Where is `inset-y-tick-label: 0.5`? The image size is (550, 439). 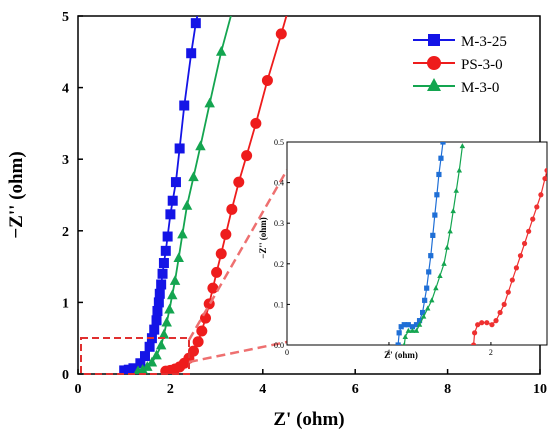
inset-y-tick-label: 0.5 is located at coordinates (279, 142).